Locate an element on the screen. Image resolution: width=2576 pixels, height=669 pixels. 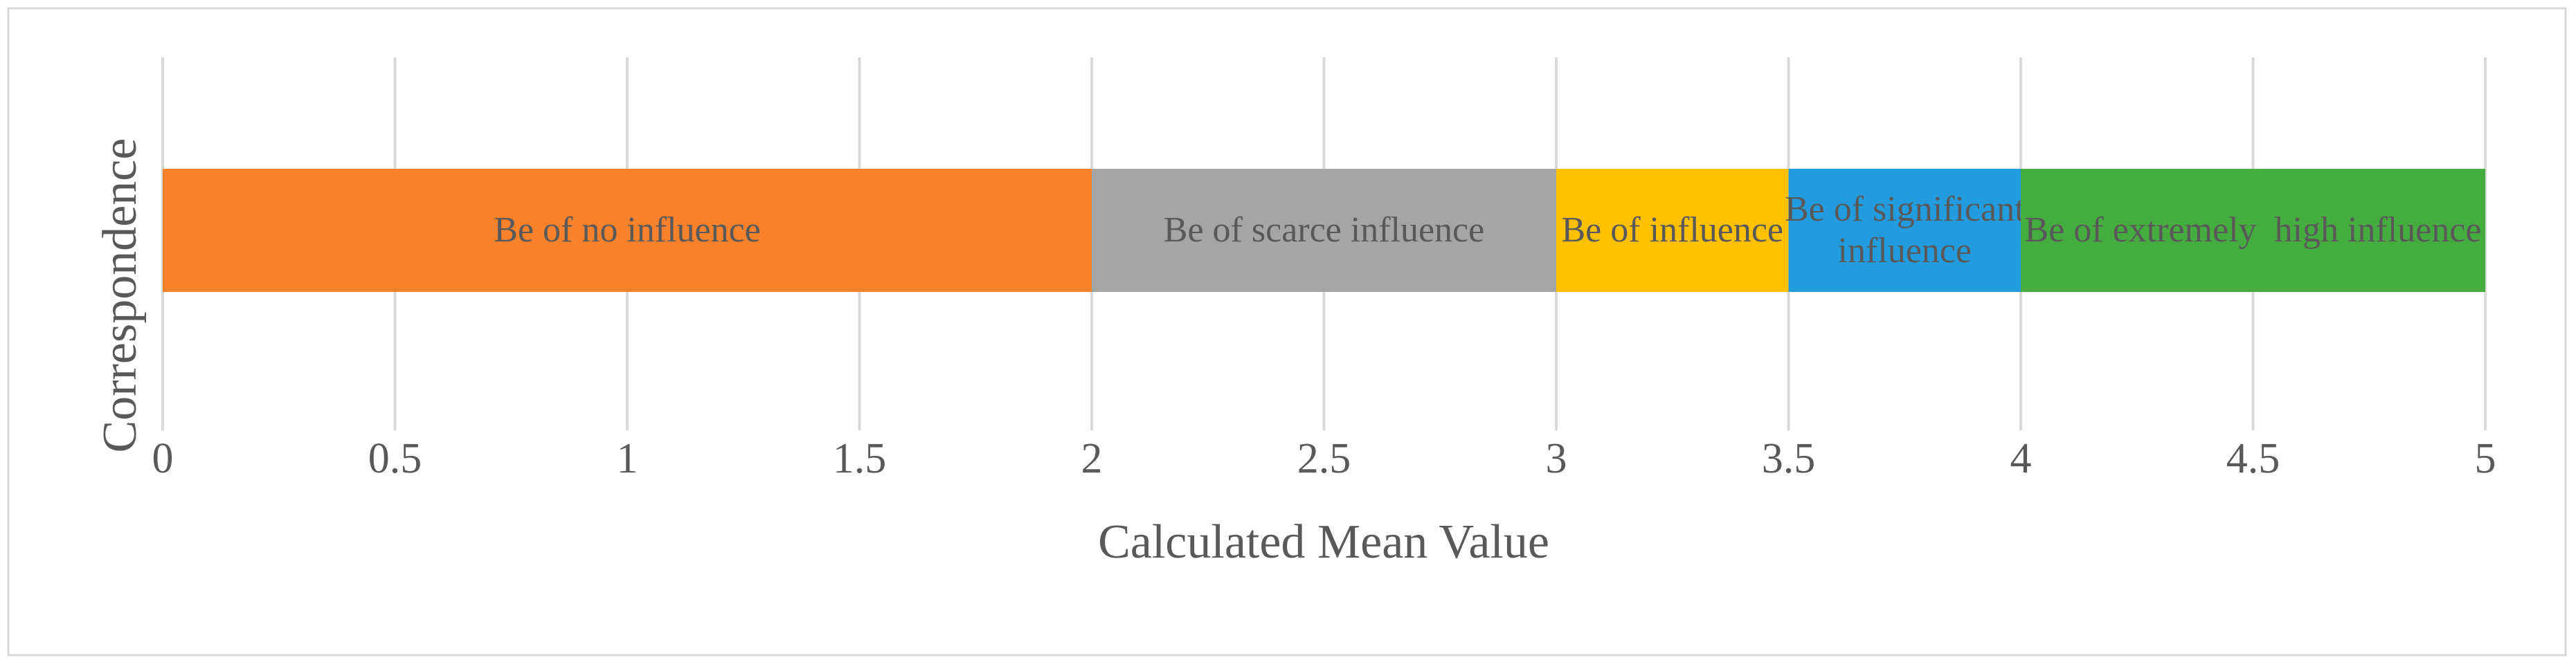
x-tick-label: 4.5 is located at coordinates (2253, 458).